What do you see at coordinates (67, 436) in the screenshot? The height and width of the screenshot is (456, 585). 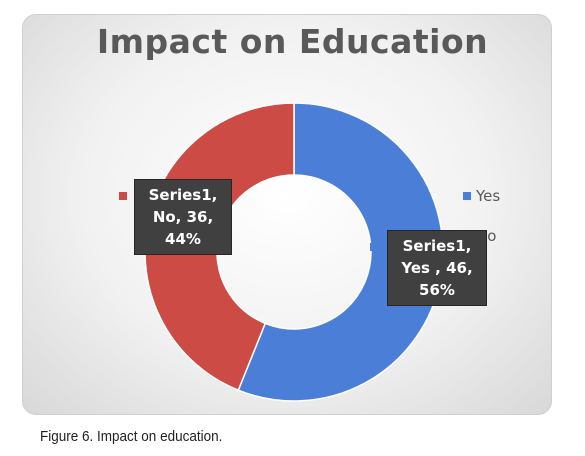 I see `figure-caption-prefix: Figure 6.` at bounding box center [67, 436].